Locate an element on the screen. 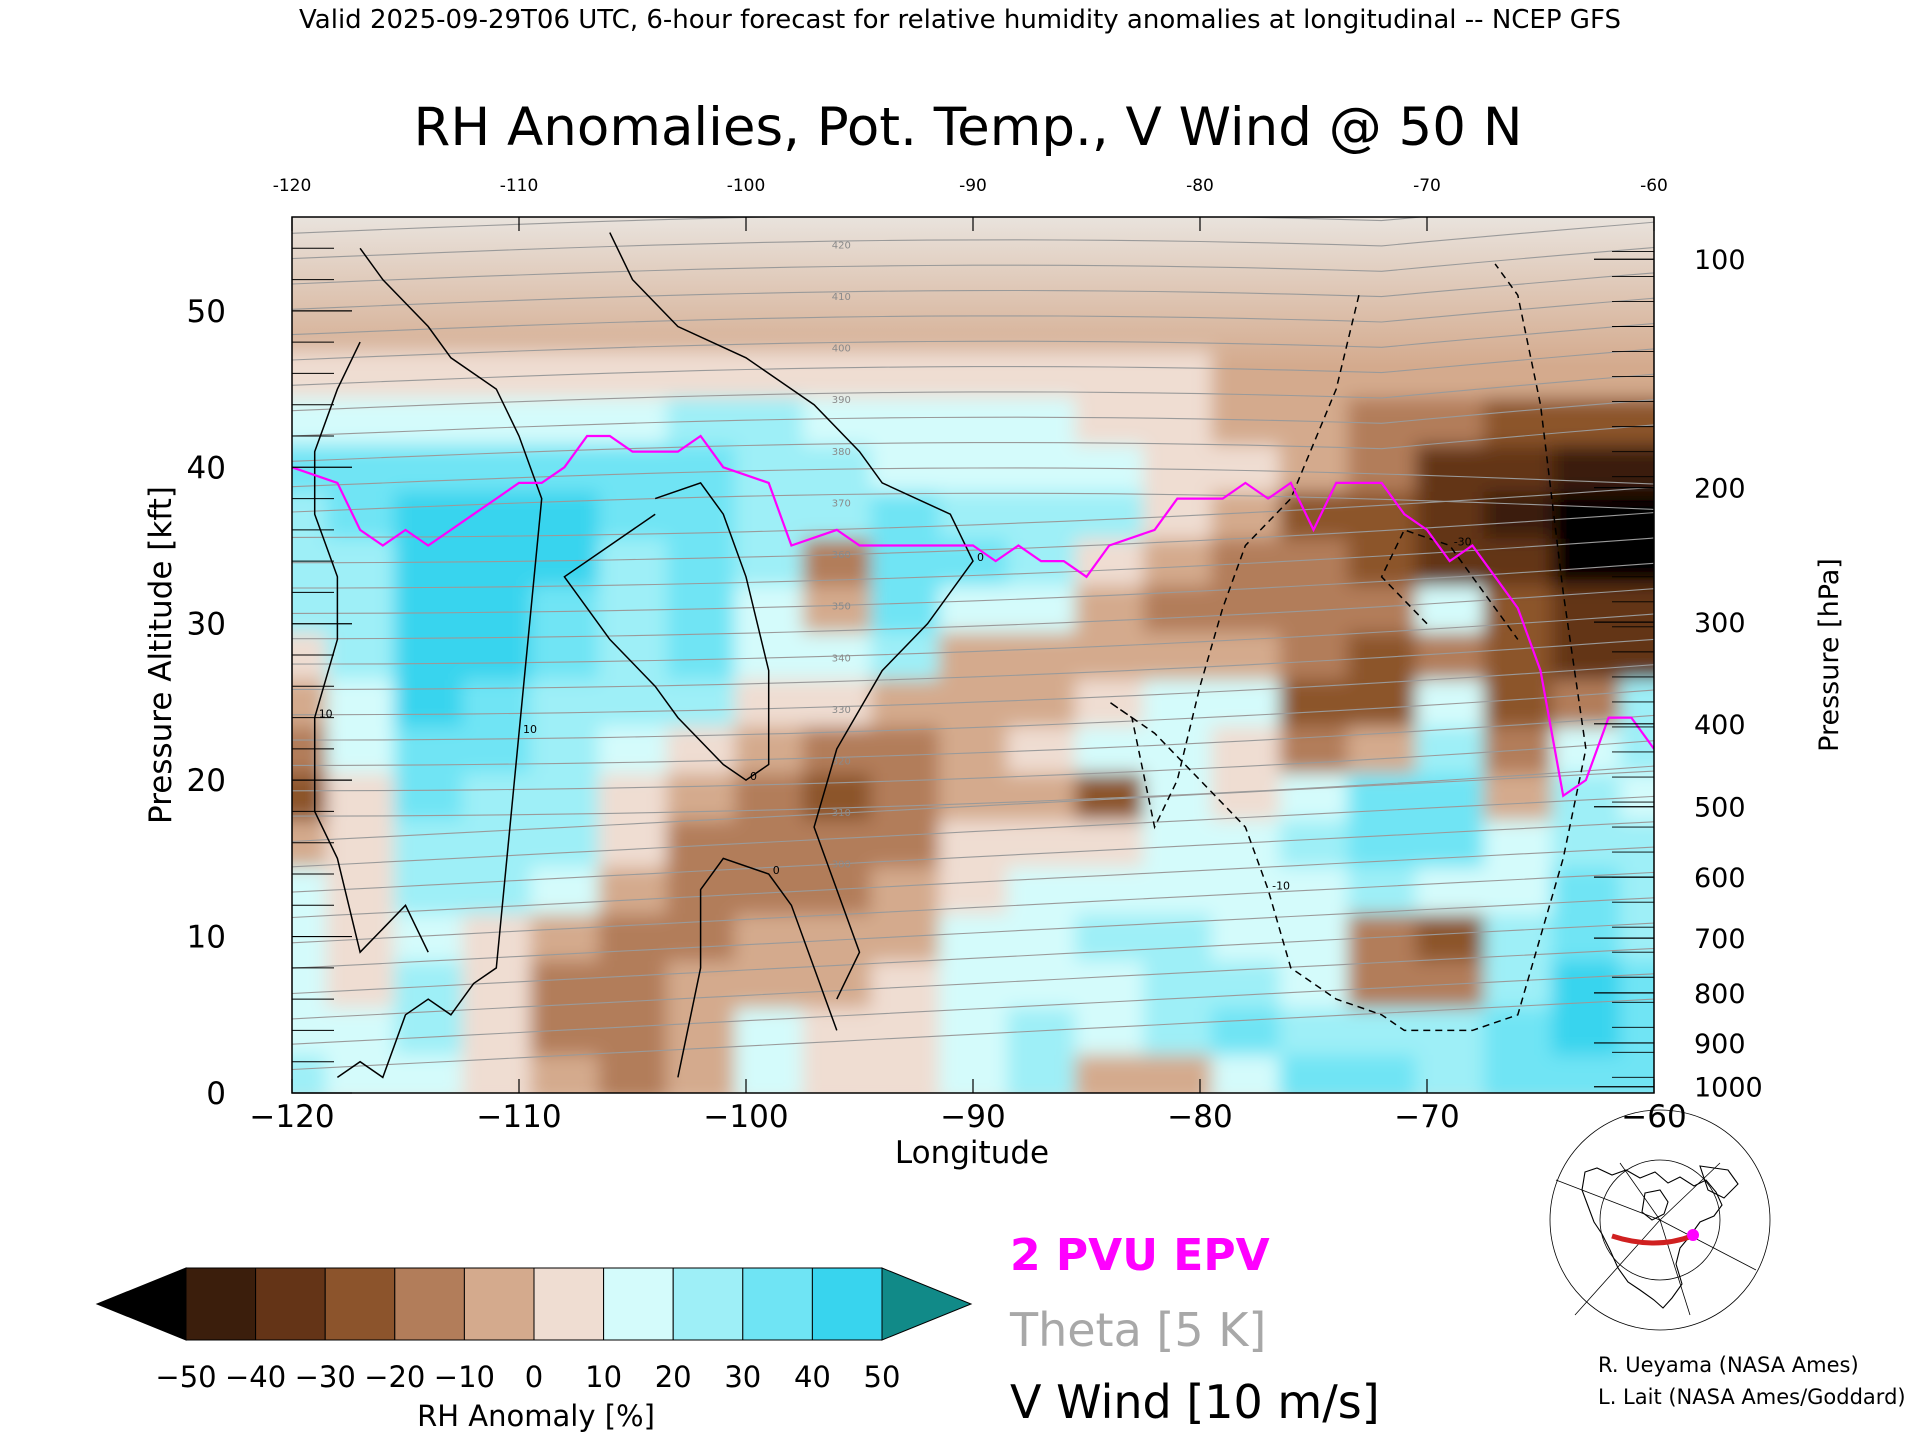 The width and height of the screenshot is (1920, 1440). colorbar-tick-label: 10 is located at coordinates (603, 1377).